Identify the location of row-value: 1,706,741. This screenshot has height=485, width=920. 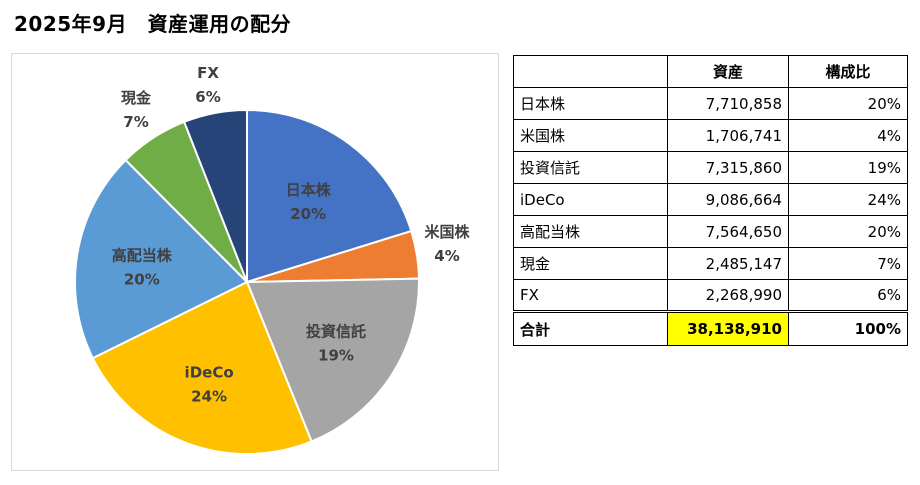
(728, 135).